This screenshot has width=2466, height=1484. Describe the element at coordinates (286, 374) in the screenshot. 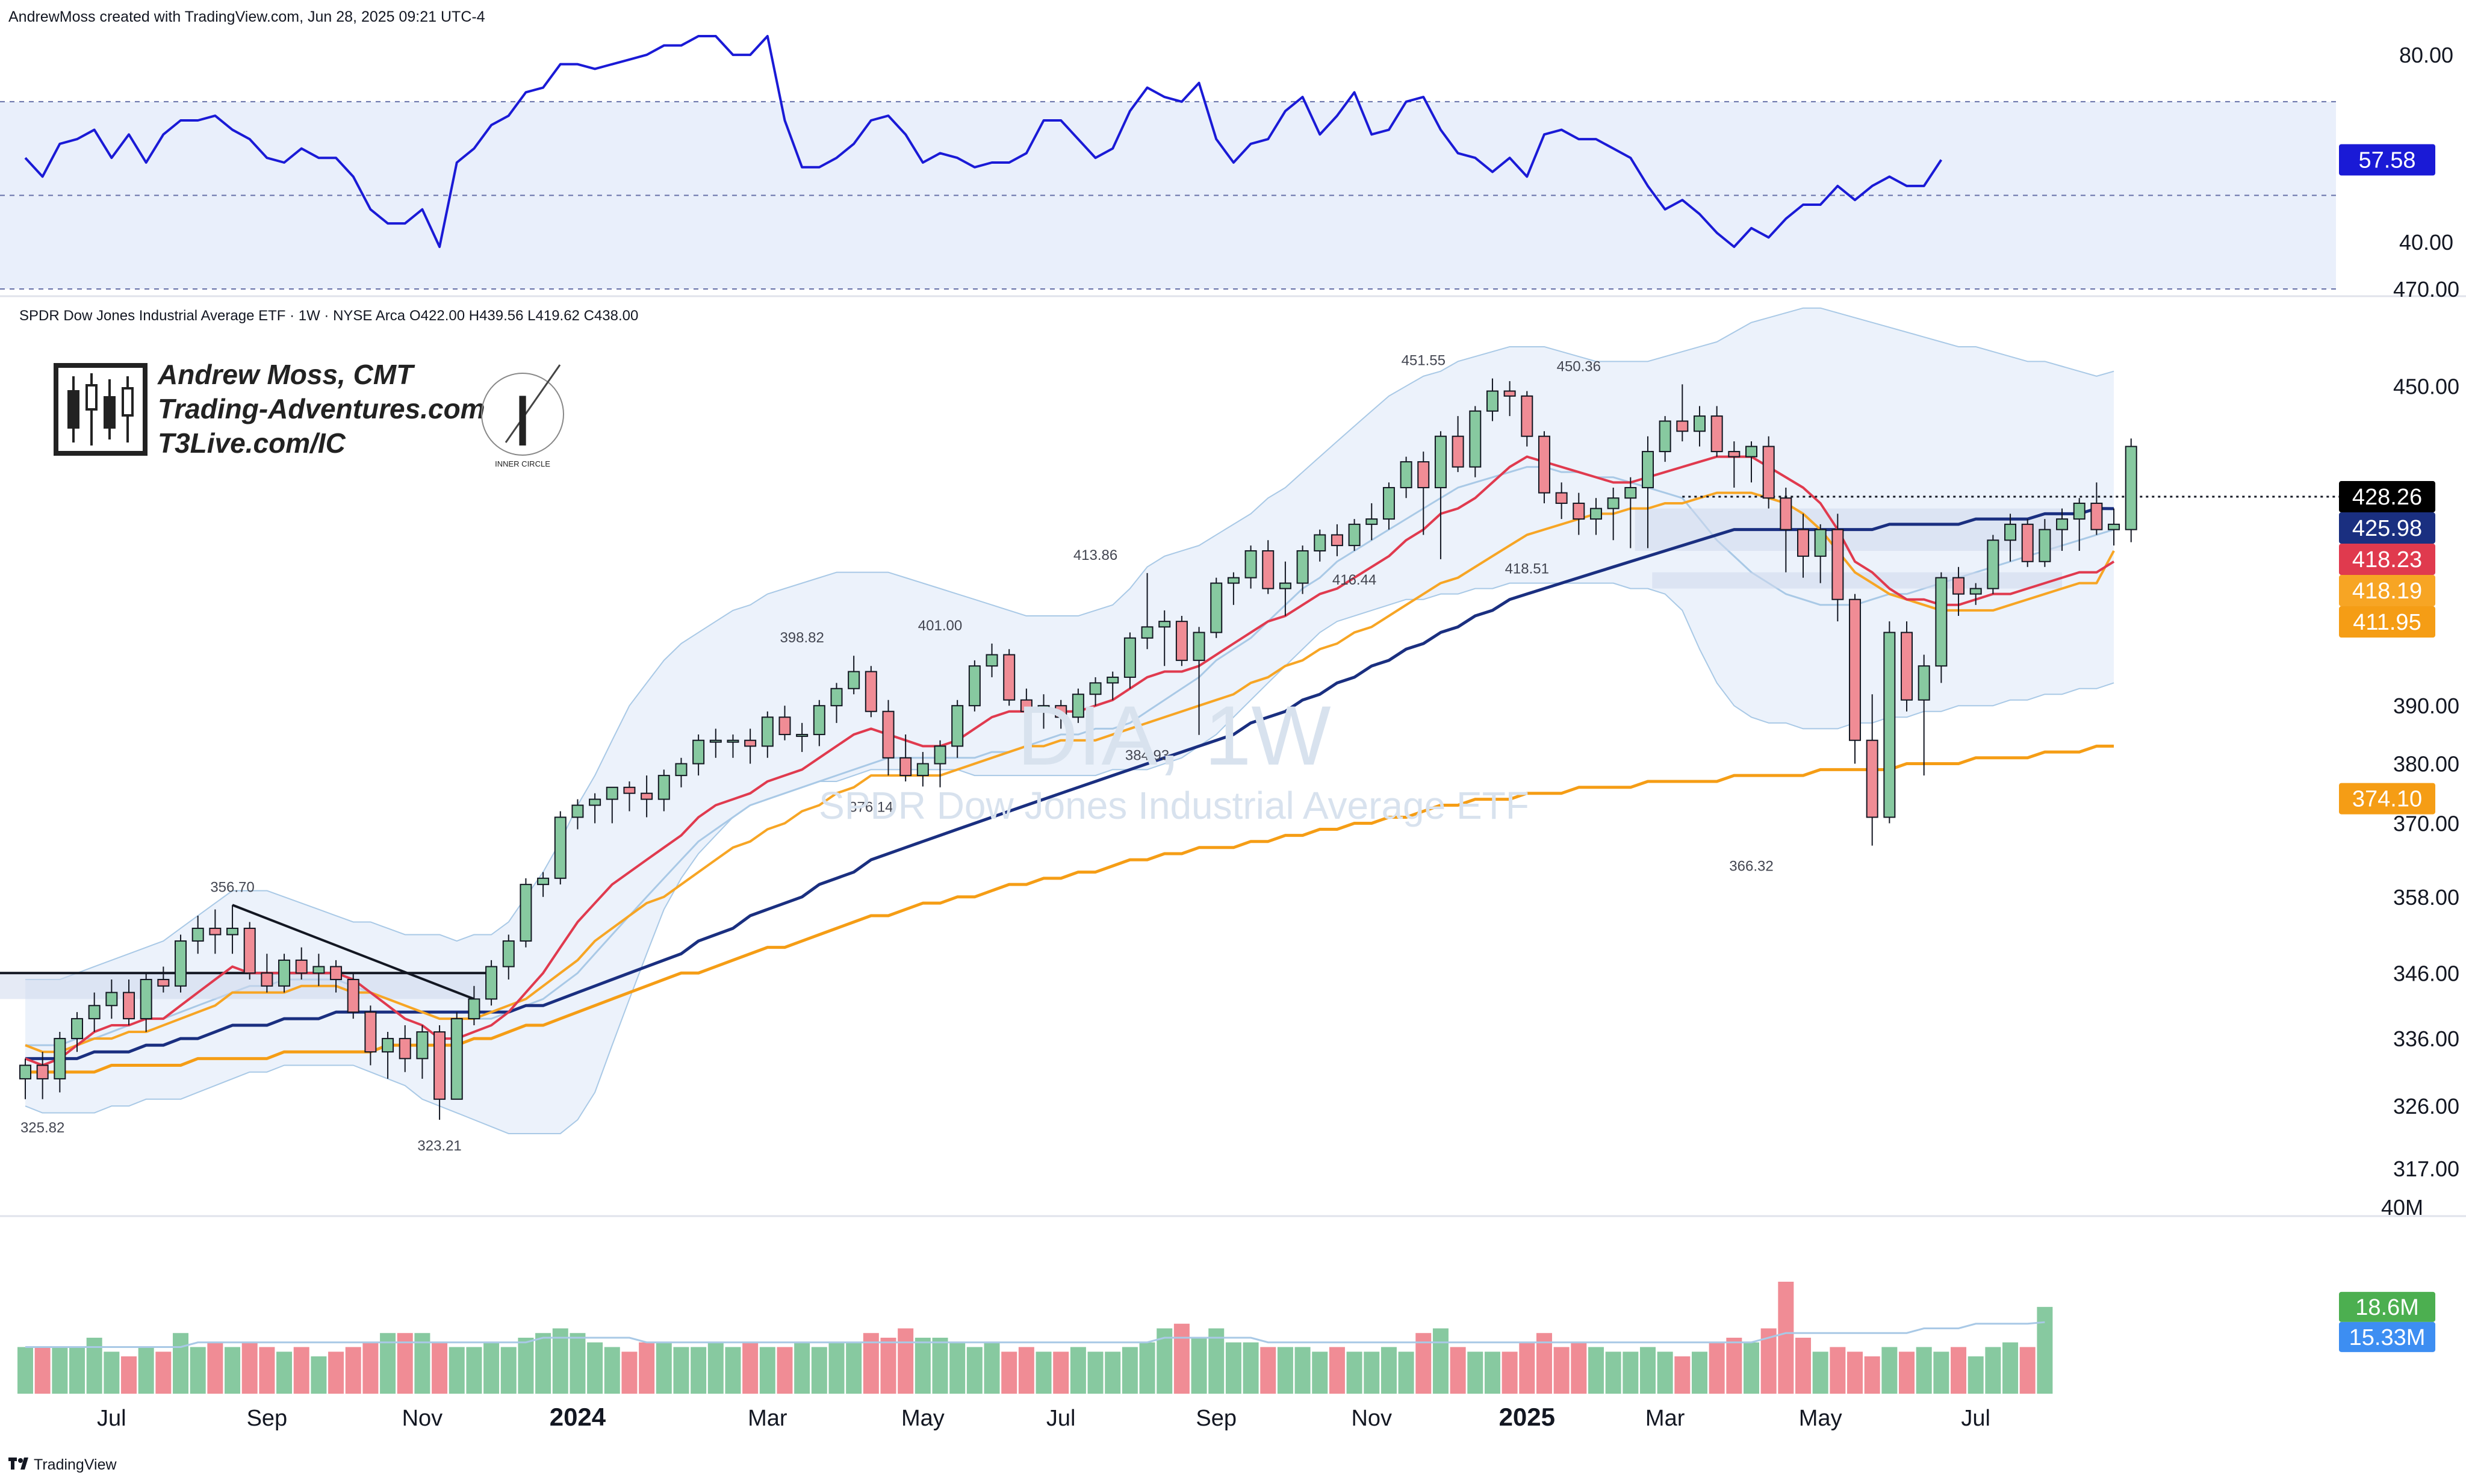

I see `logo-line-1: Andrew Moss, CMT` at that location.